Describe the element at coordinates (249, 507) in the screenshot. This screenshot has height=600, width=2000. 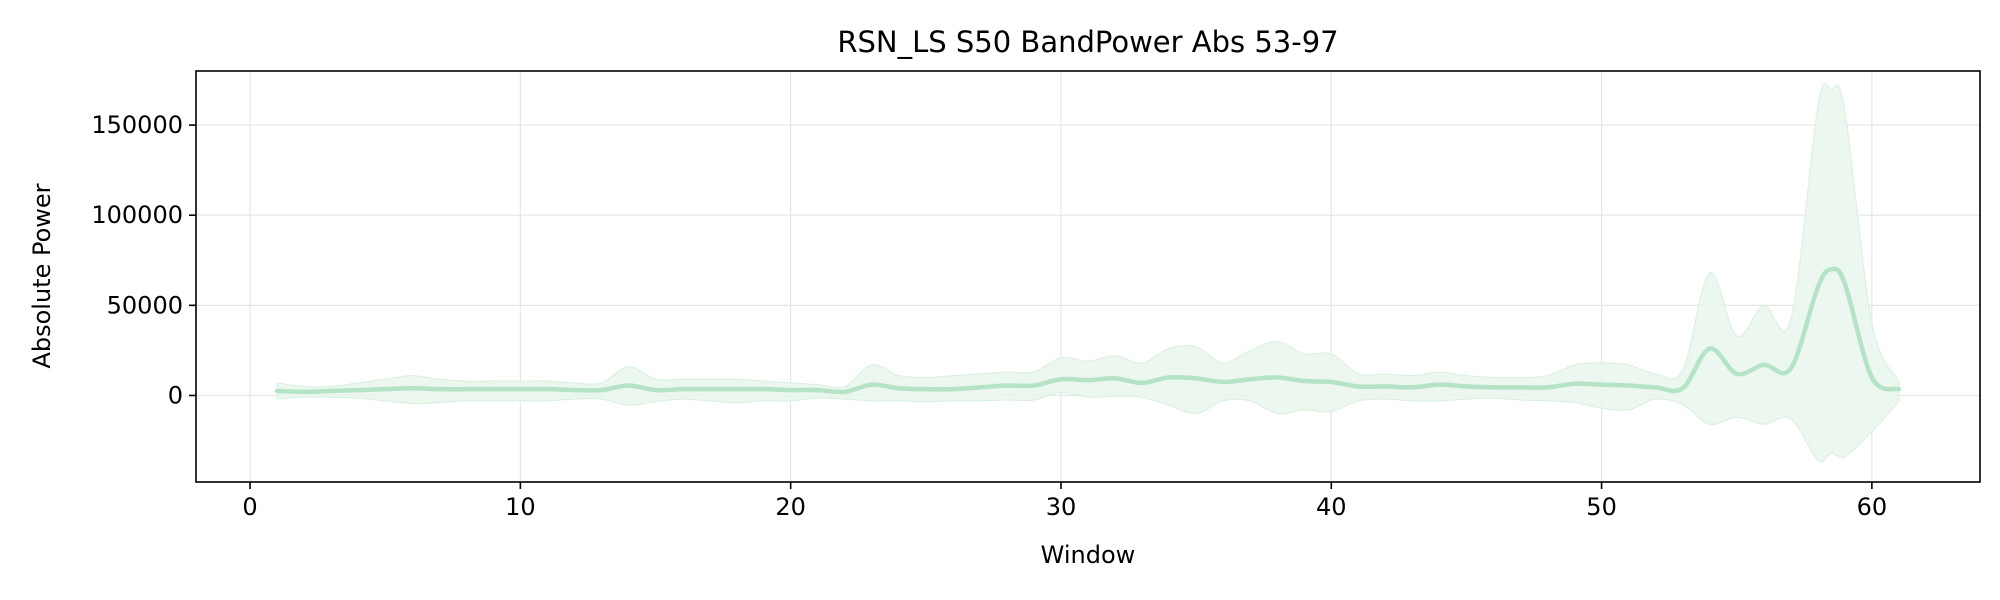
I see `x-tick-label: 0` at that location.